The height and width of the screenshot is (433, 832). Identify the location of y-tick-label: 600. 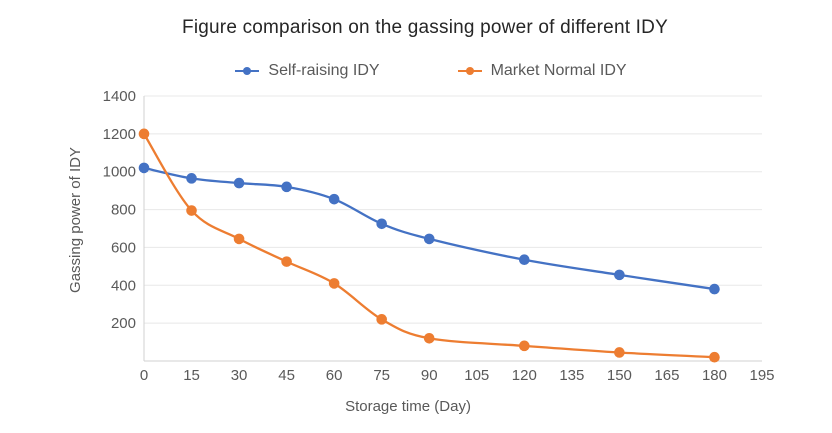
(123, 247).